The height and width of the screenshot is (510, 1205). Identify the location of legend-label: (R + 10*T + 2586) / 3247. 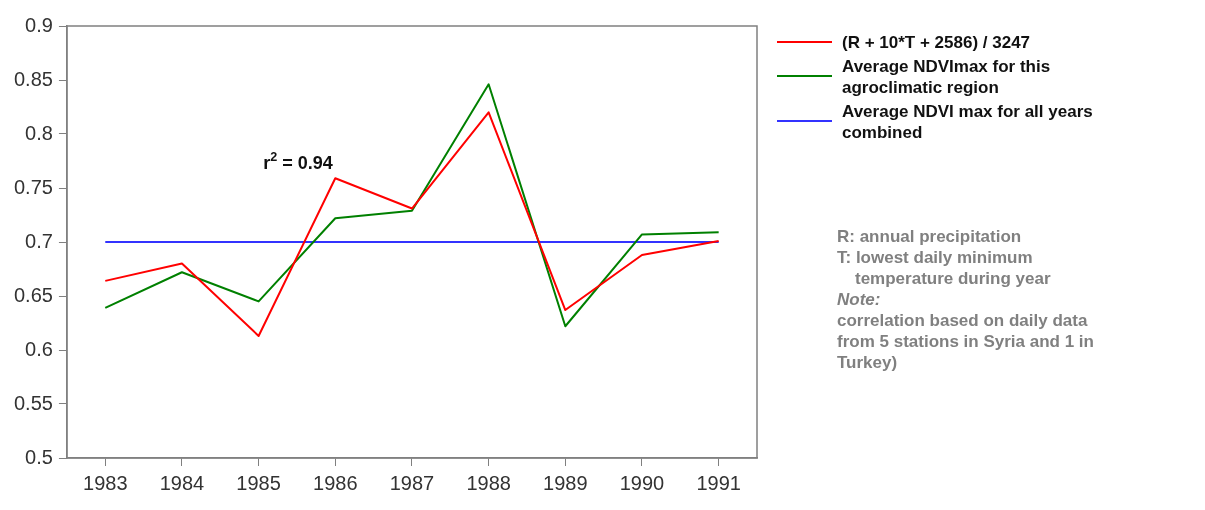
(936, 42).